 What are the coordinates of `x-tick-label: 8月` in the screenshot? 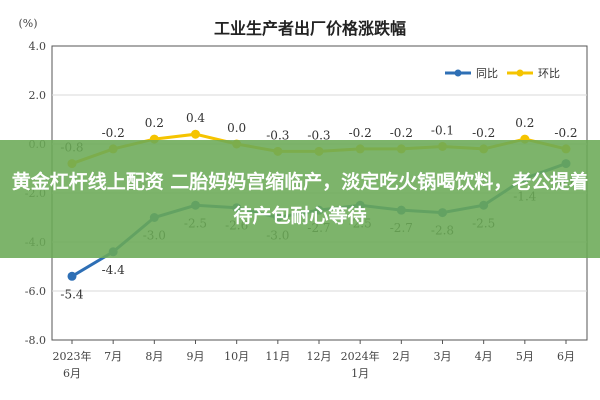 It's located at (154, 356).